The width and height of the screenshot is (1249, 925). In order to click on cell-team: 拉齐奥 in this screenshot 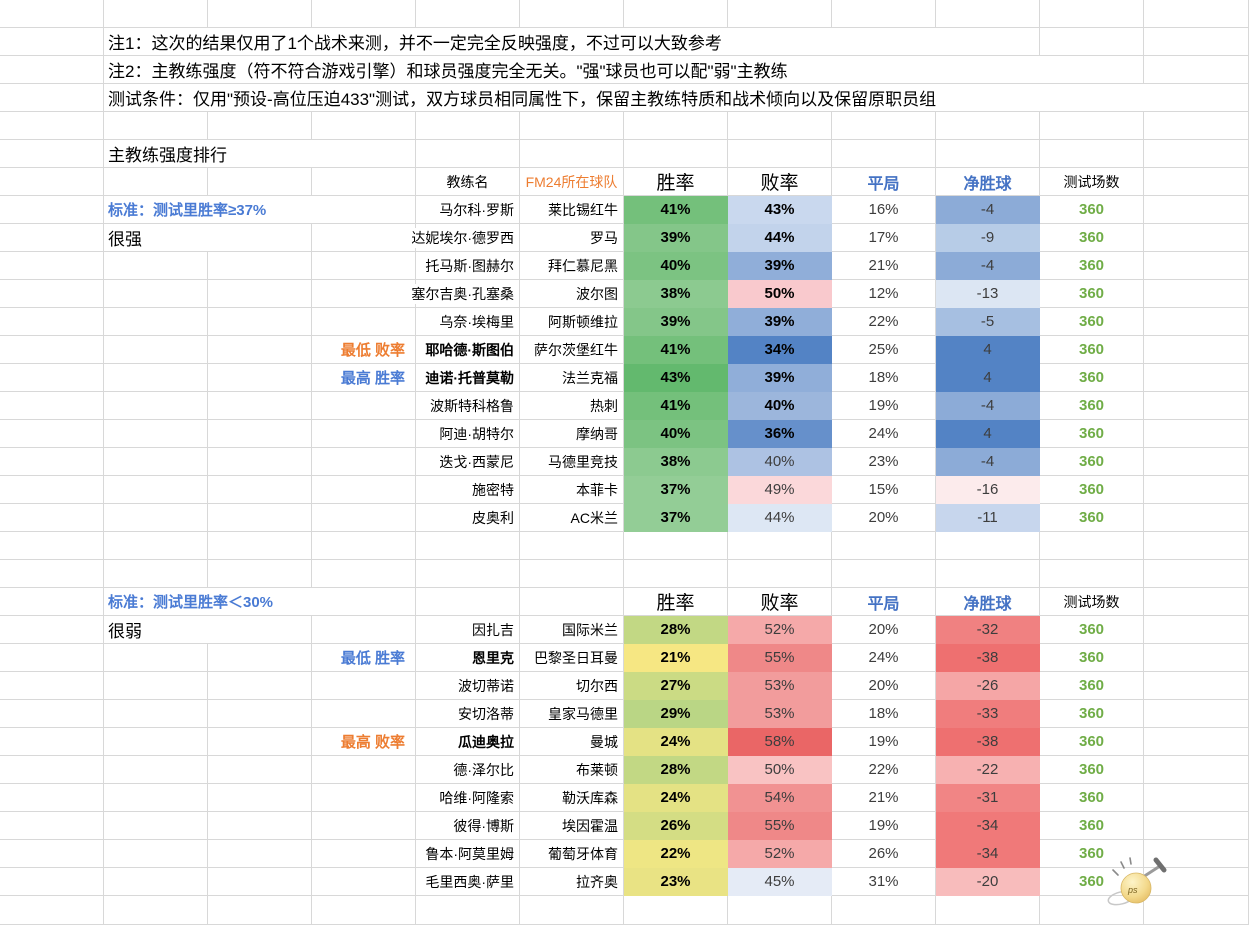, I will do `click(572, 882)`.